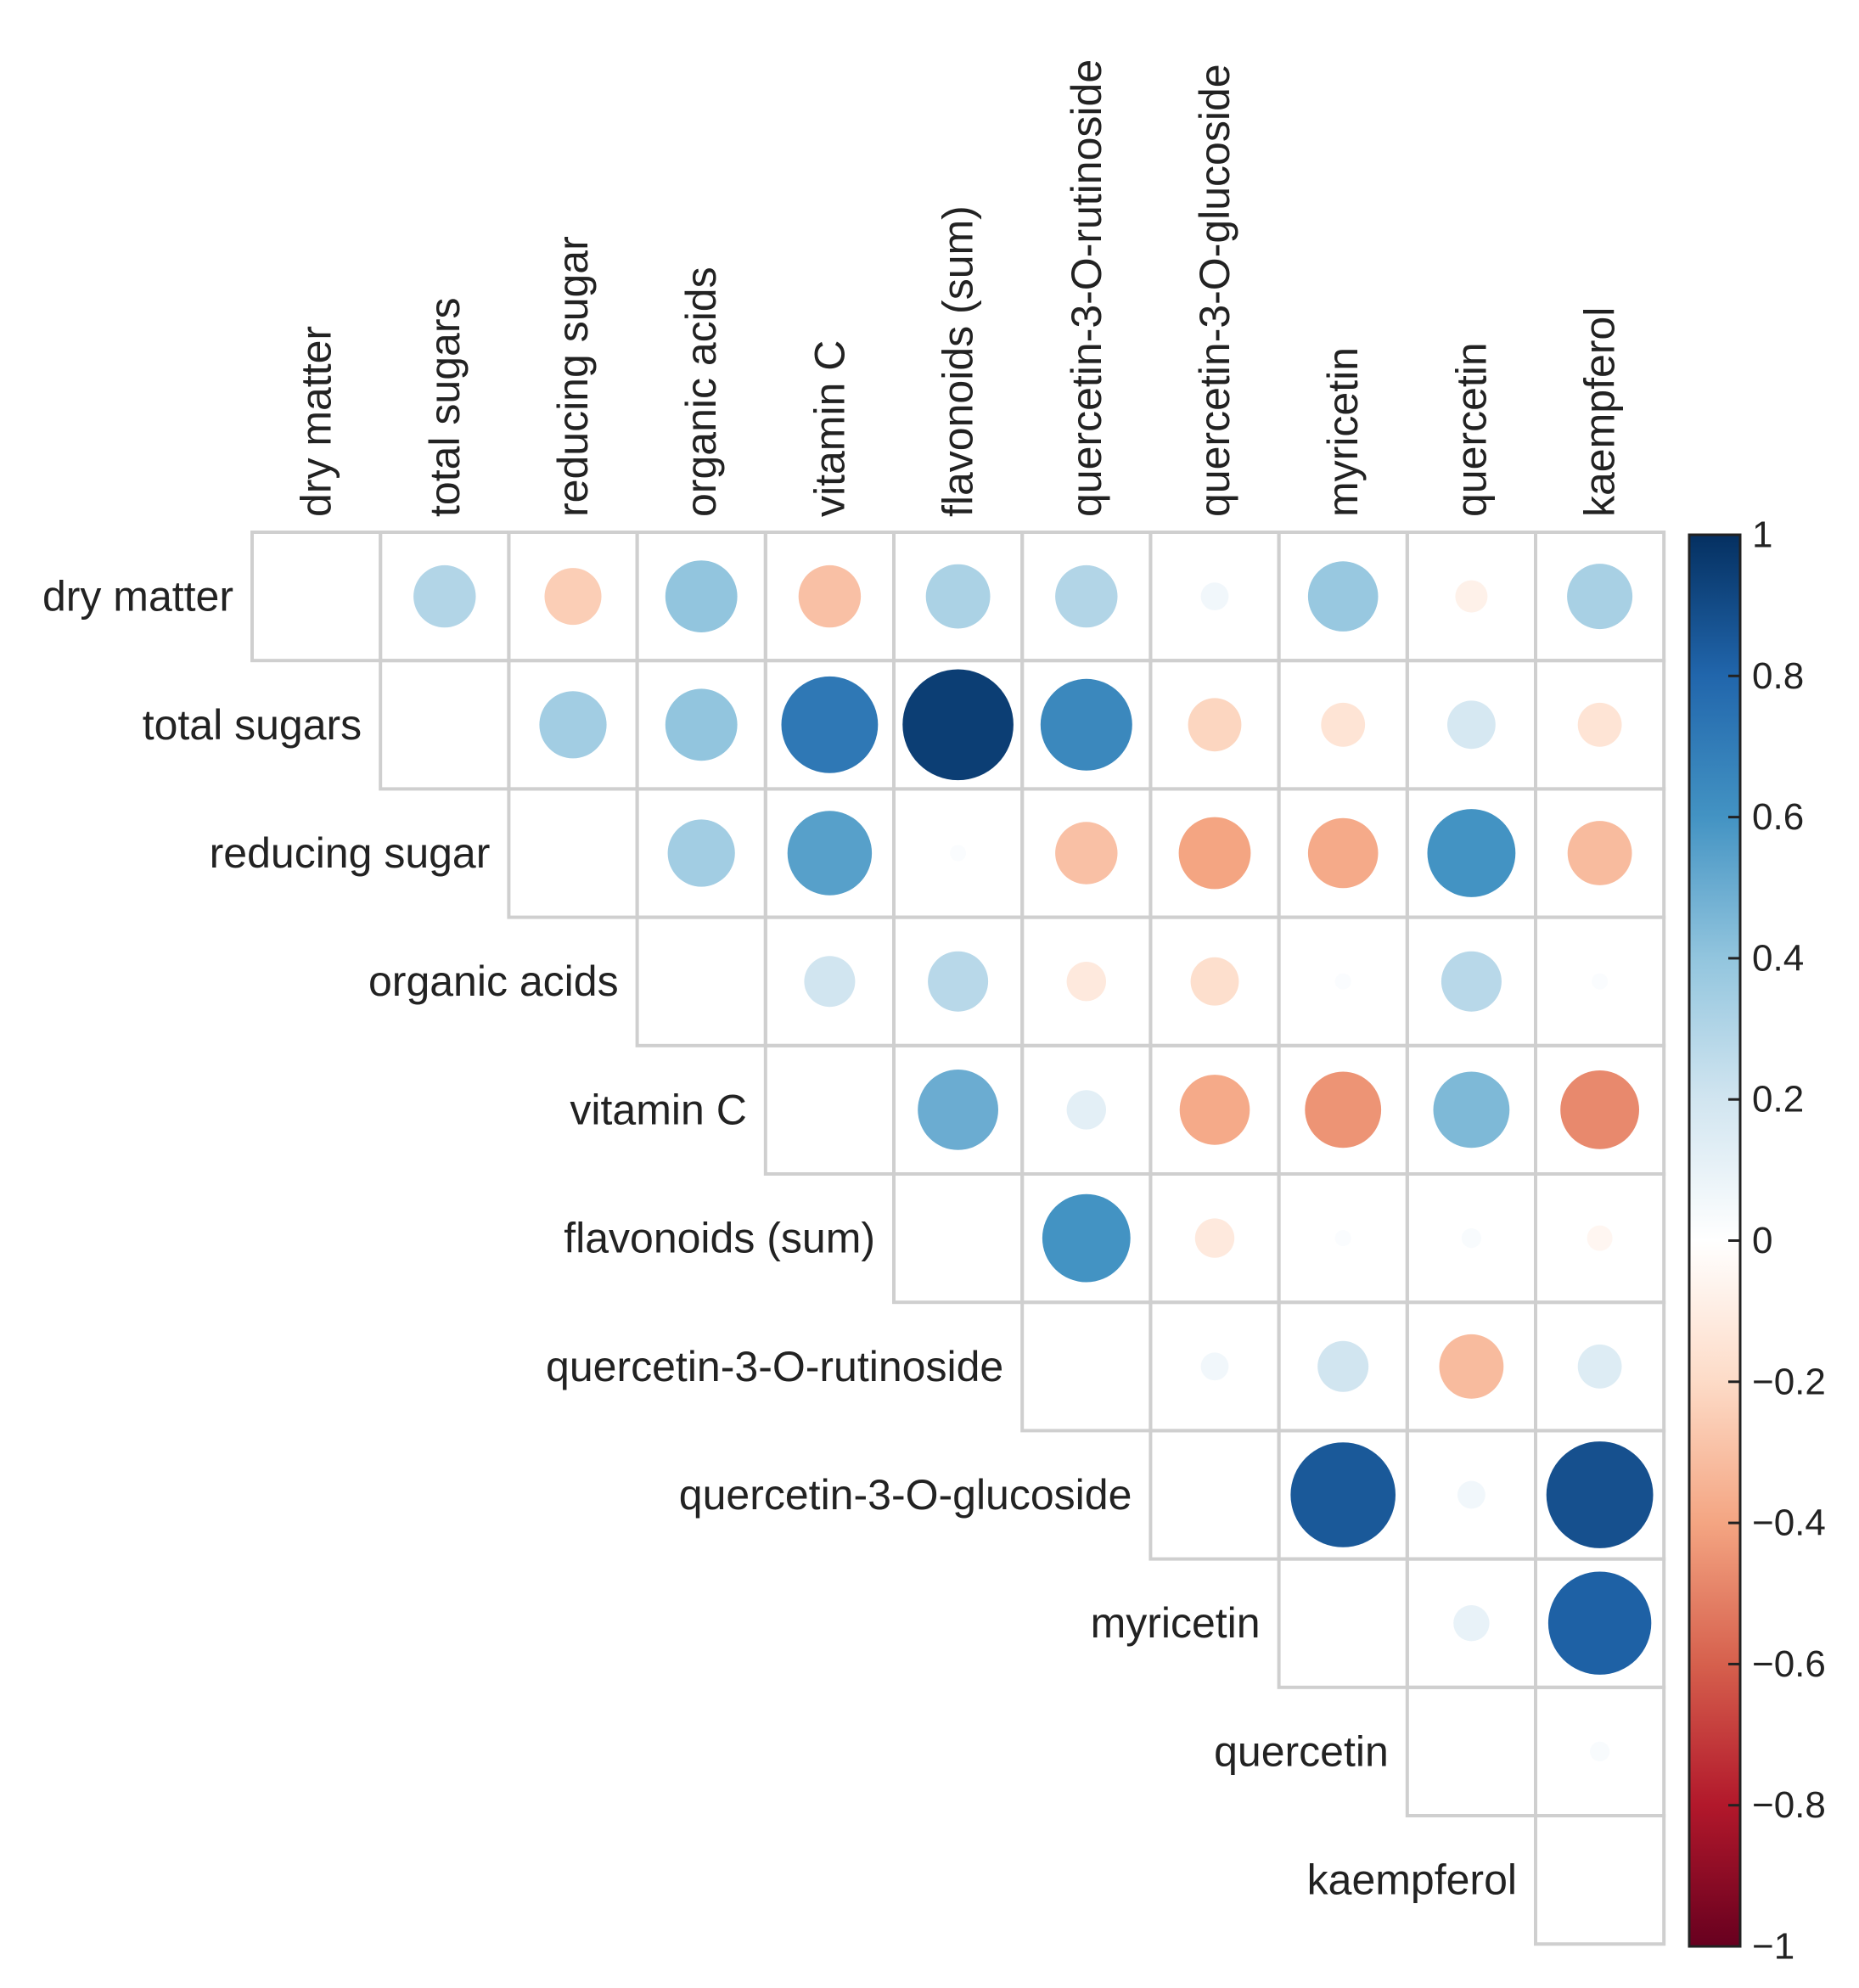 Image resolution: width=1859 pixels, height=1988 pixels. I want to click on corr-circle-organic-acids-quercetin-3-o-rutinoside, so click(1086, 982).